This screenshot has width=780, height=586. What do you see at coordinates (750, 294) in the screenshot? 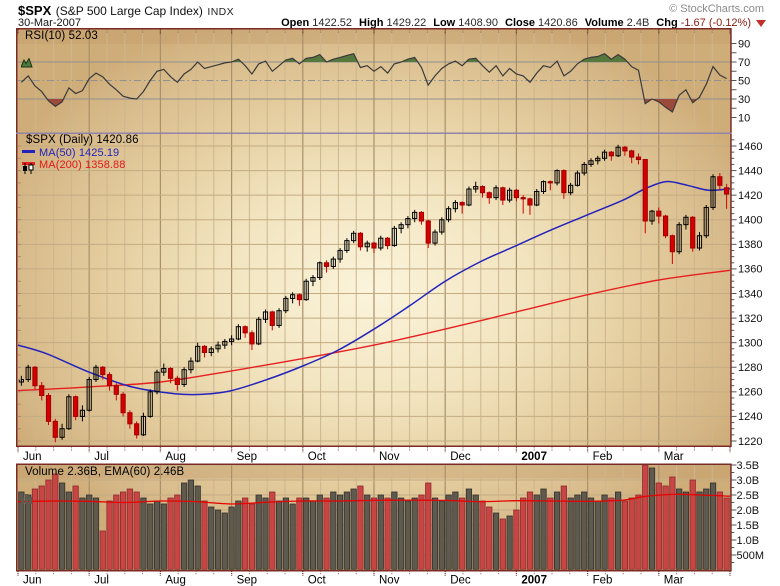
I see `price-axis-label: 1340` at bounding box center [750, 294].